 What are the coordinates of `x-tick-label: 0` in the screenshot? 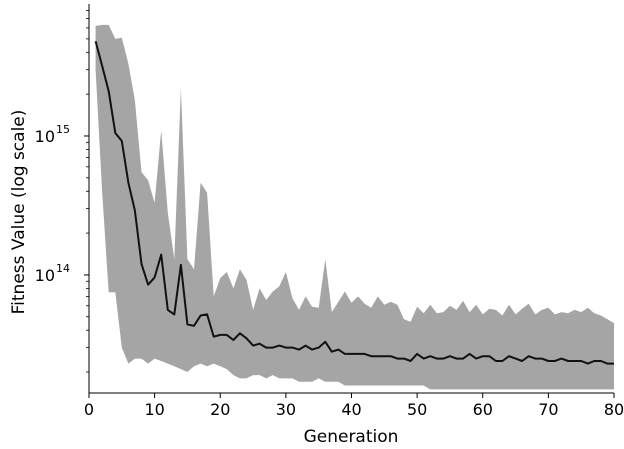 It's located at (89, 409).